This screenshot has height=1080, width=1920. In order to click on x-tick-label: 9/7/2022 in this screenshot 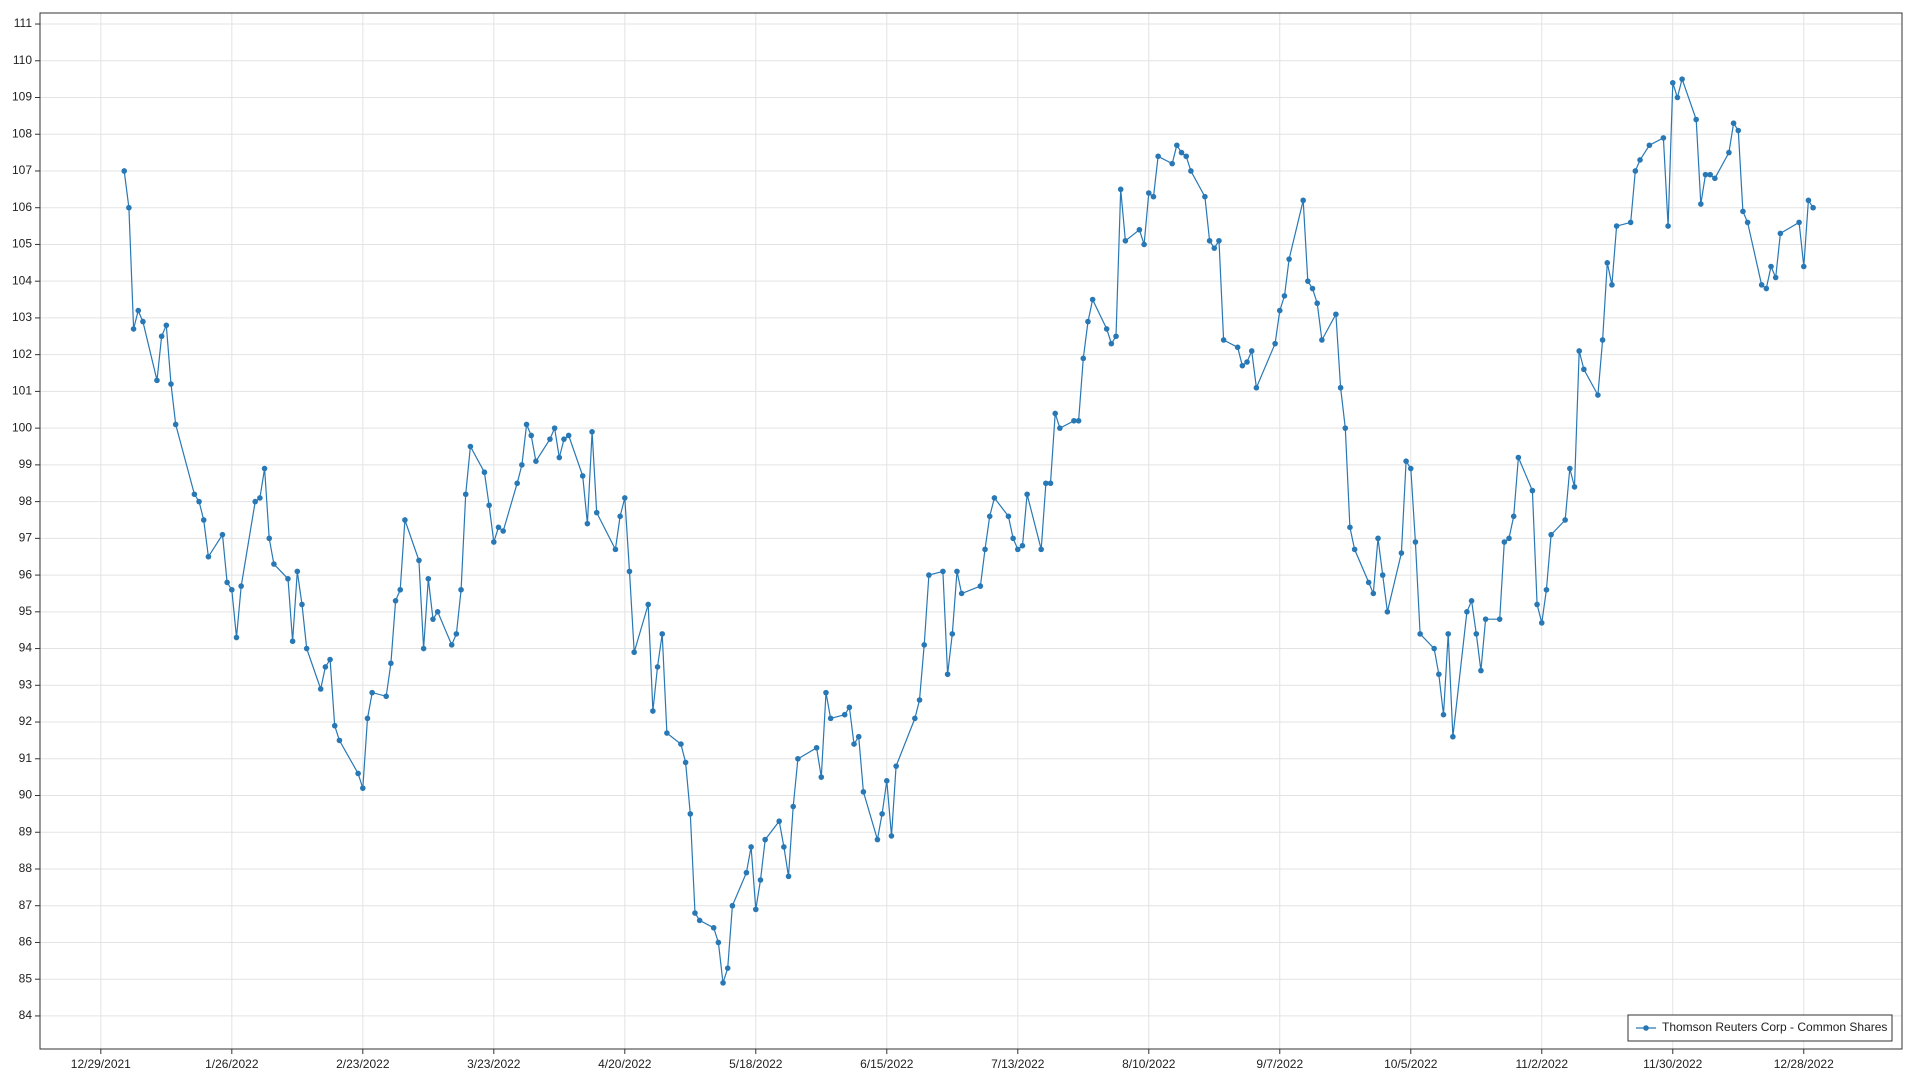, I will do `click(1279, 1064)`.